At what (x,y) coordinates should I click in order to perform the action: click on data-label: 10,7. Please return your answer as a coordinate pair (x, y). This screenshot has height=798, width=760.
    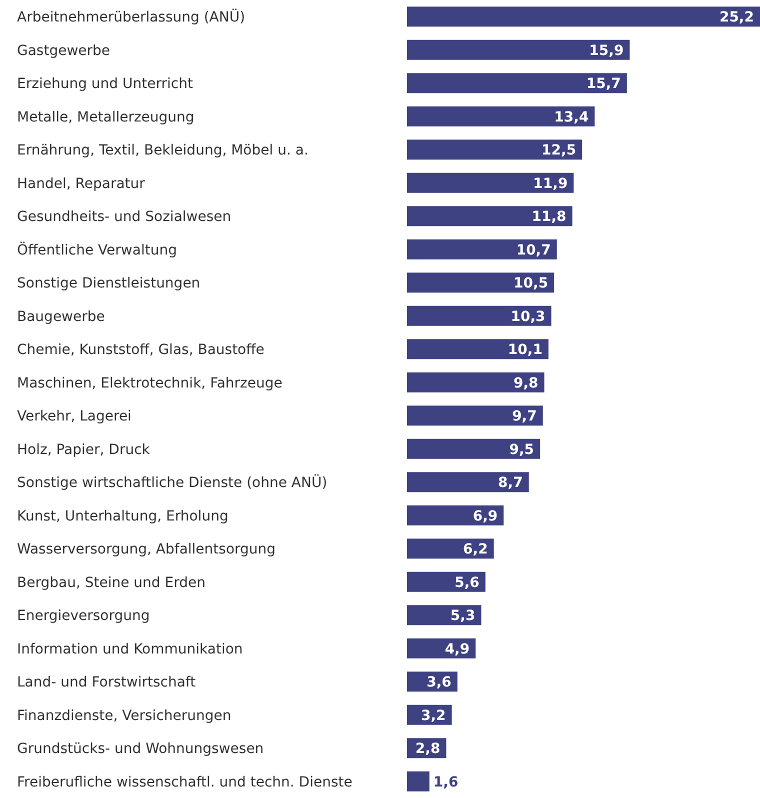
    Looking at the image, I should click on (533, 250).